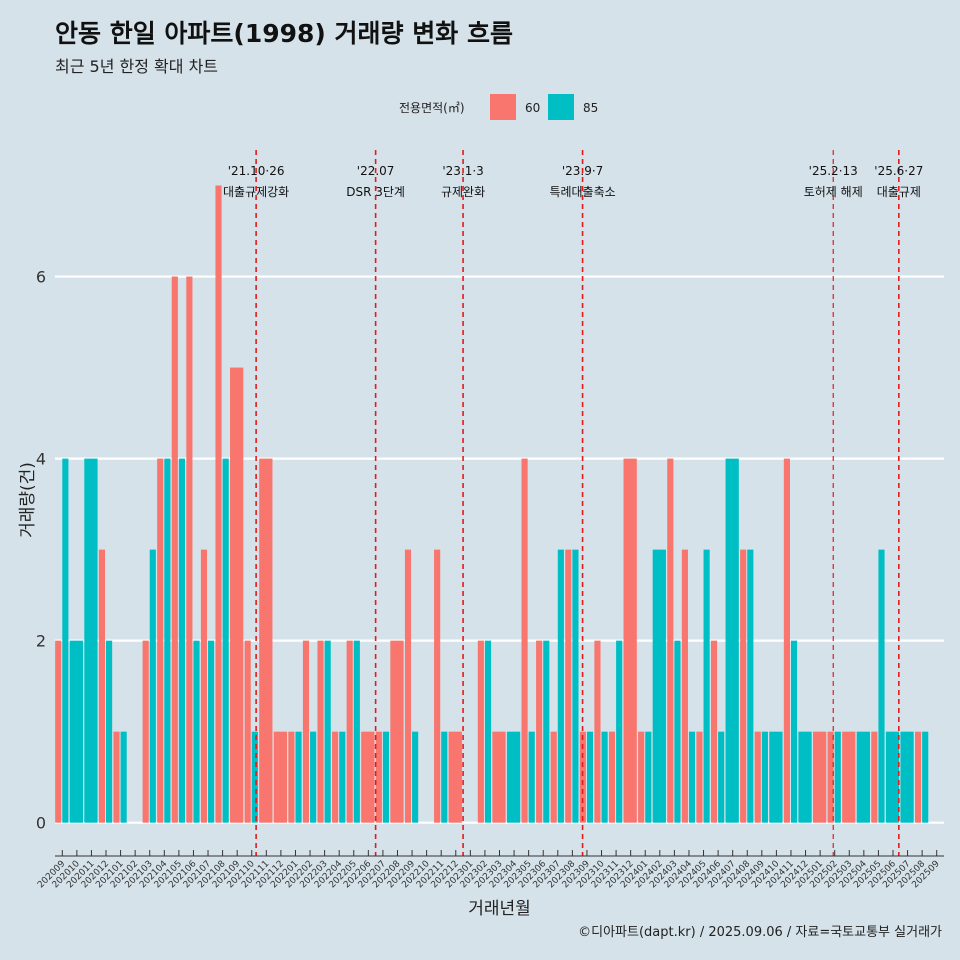 The width and height of the screenshot is (960, 960). Describe the element at coordinates (256, 192) in the screenshot. I see `event-label-0: 대출규제강화` at that location.